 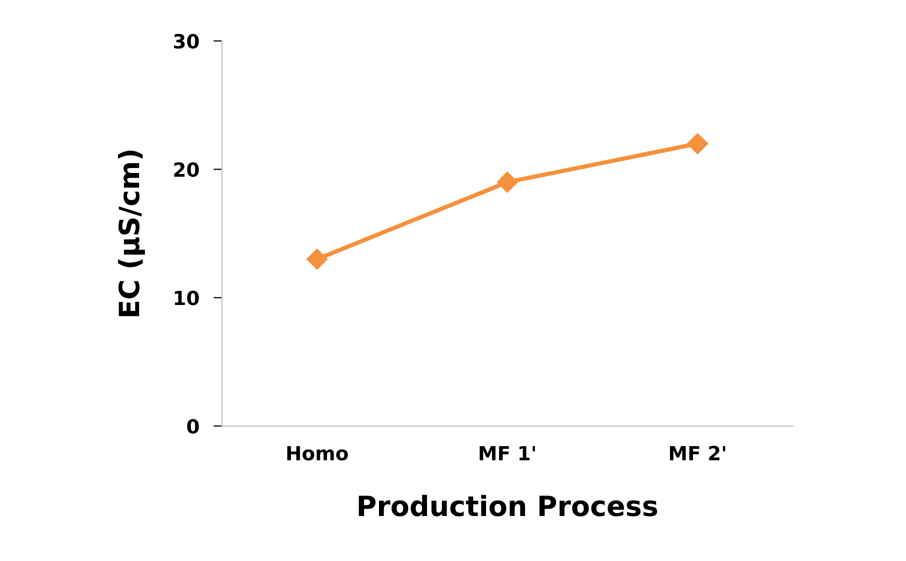 I want to click on y-tick-label: 30, so click(x=186, y=41).